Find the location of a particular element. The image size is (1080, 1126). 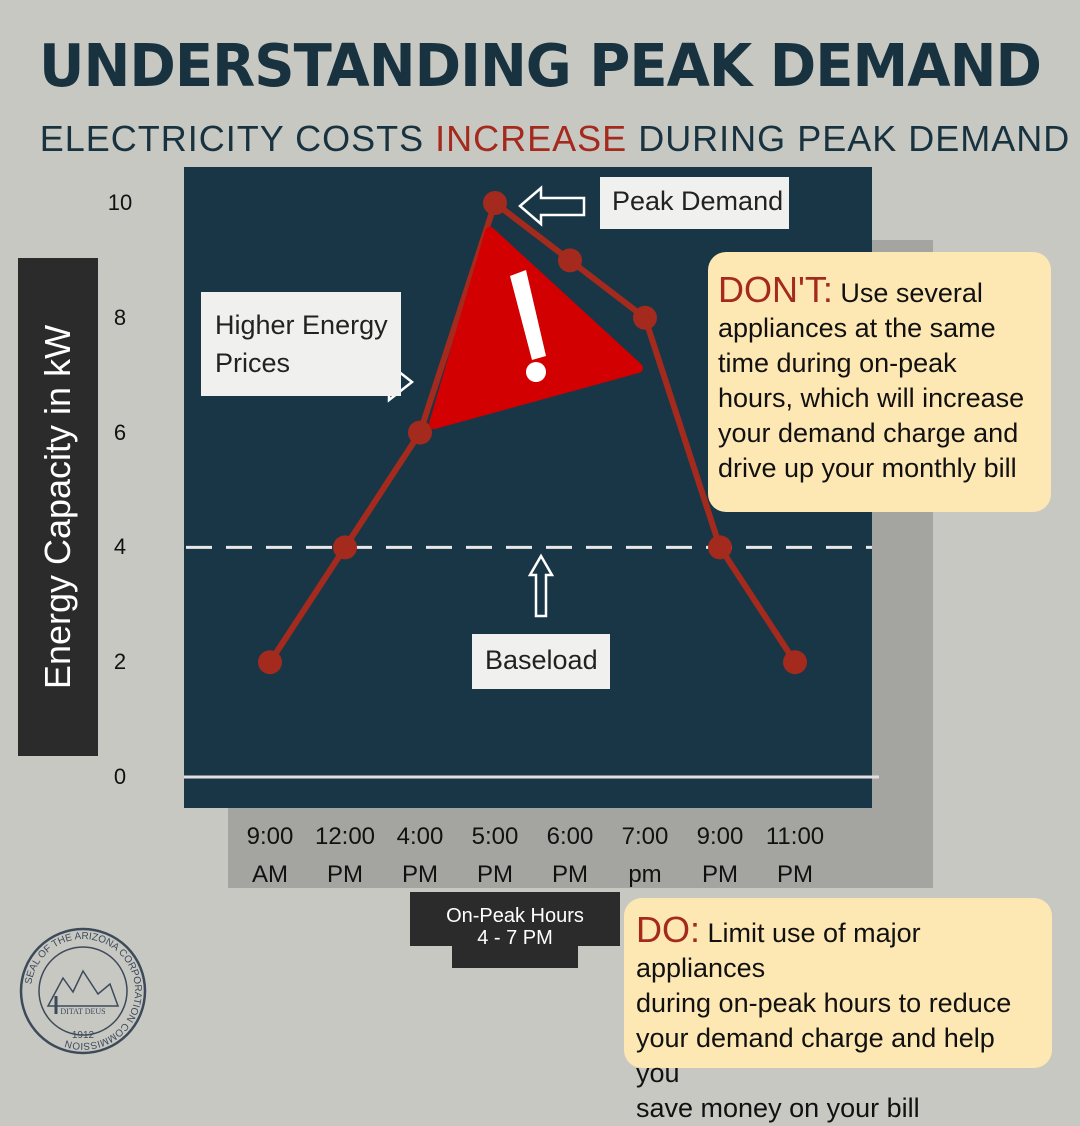

baseload-callout: Baseload is located at coordinates (541, 661).